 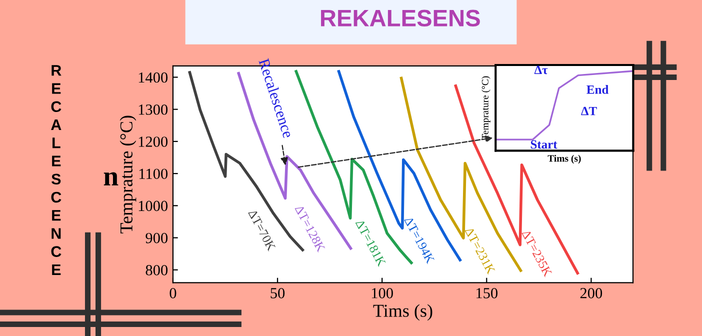 What do you see at coordinates (128, 175) in the screenshot?
I see `y-axis-title: Temprature (°C)` at bounding box center [128, 175].